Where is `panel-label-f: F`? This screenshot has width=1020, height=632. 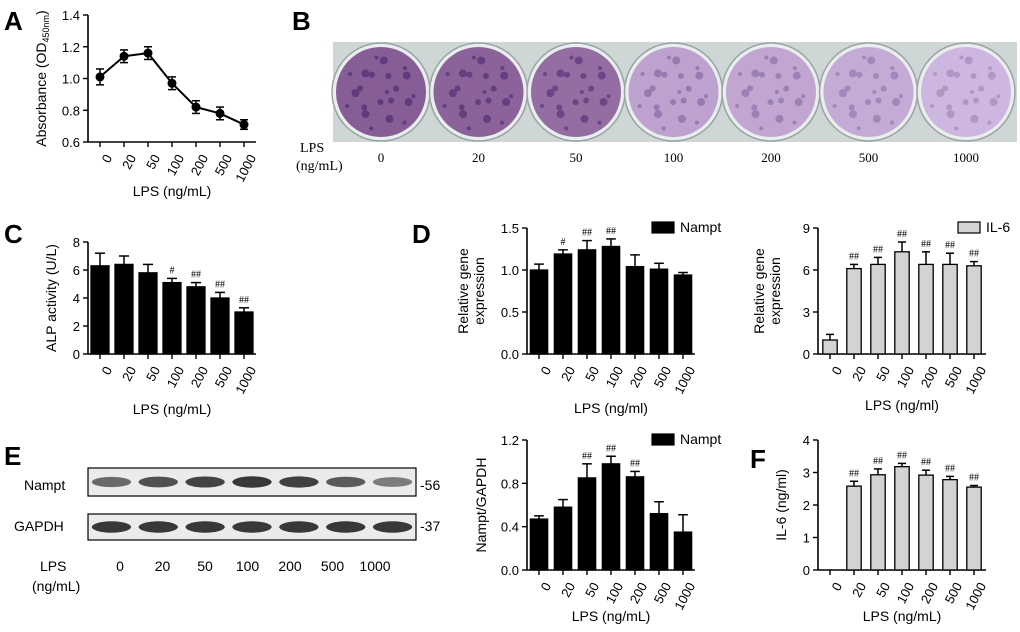
panel-label-f: F is located at coordinates (758, 459).